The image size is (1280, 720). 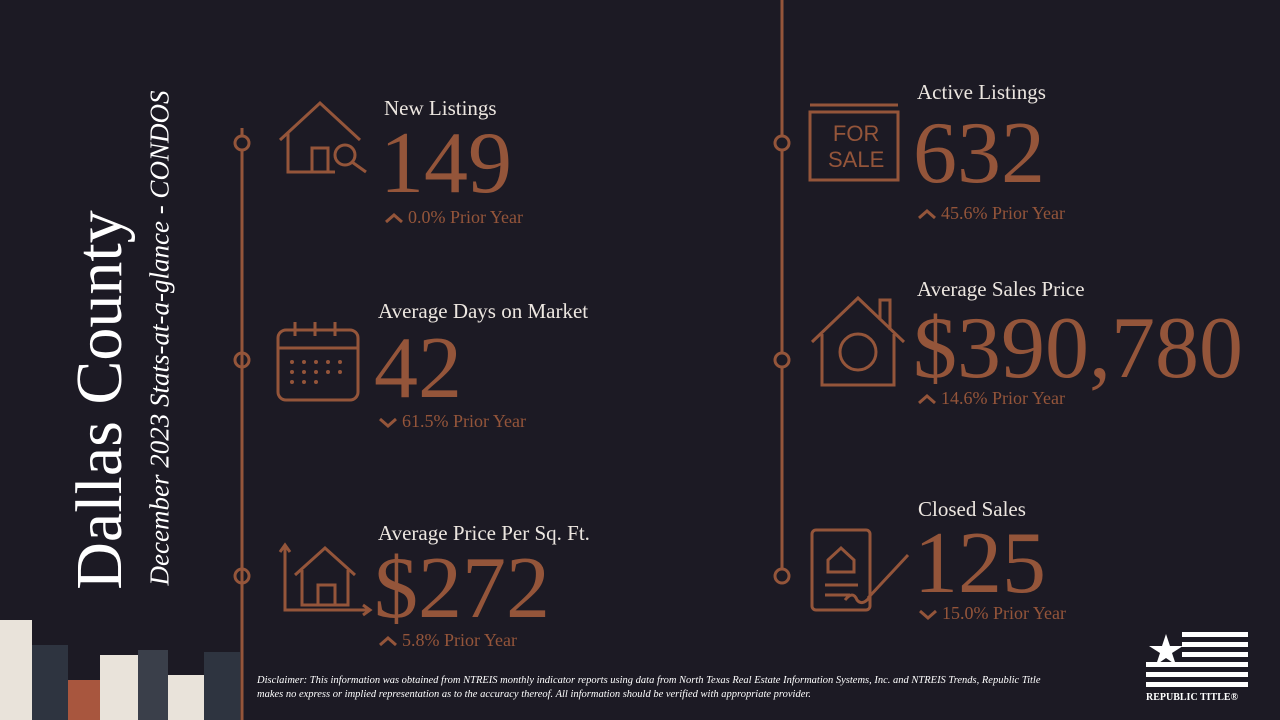 I want to click on sign-text: SALE, so click(x=856, y=159).